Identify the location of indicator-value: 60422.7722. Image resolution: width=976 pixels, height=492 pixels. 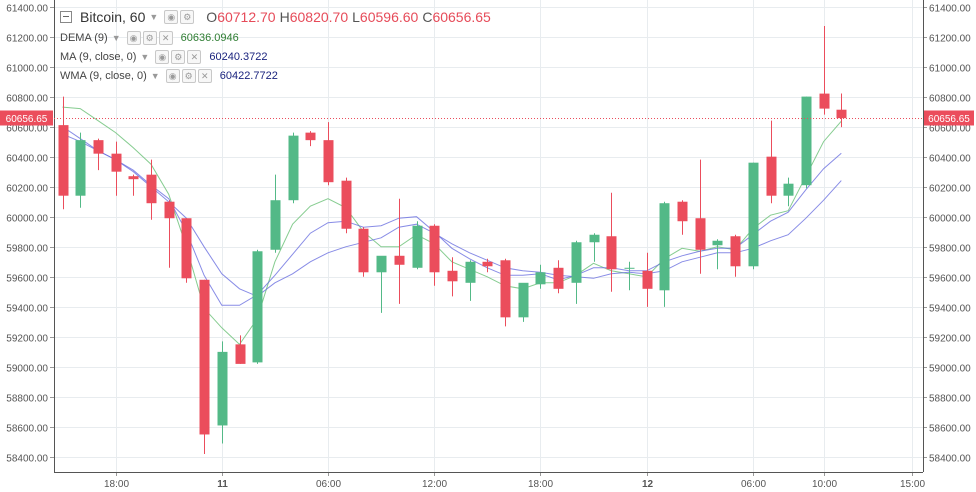
(248, 75).